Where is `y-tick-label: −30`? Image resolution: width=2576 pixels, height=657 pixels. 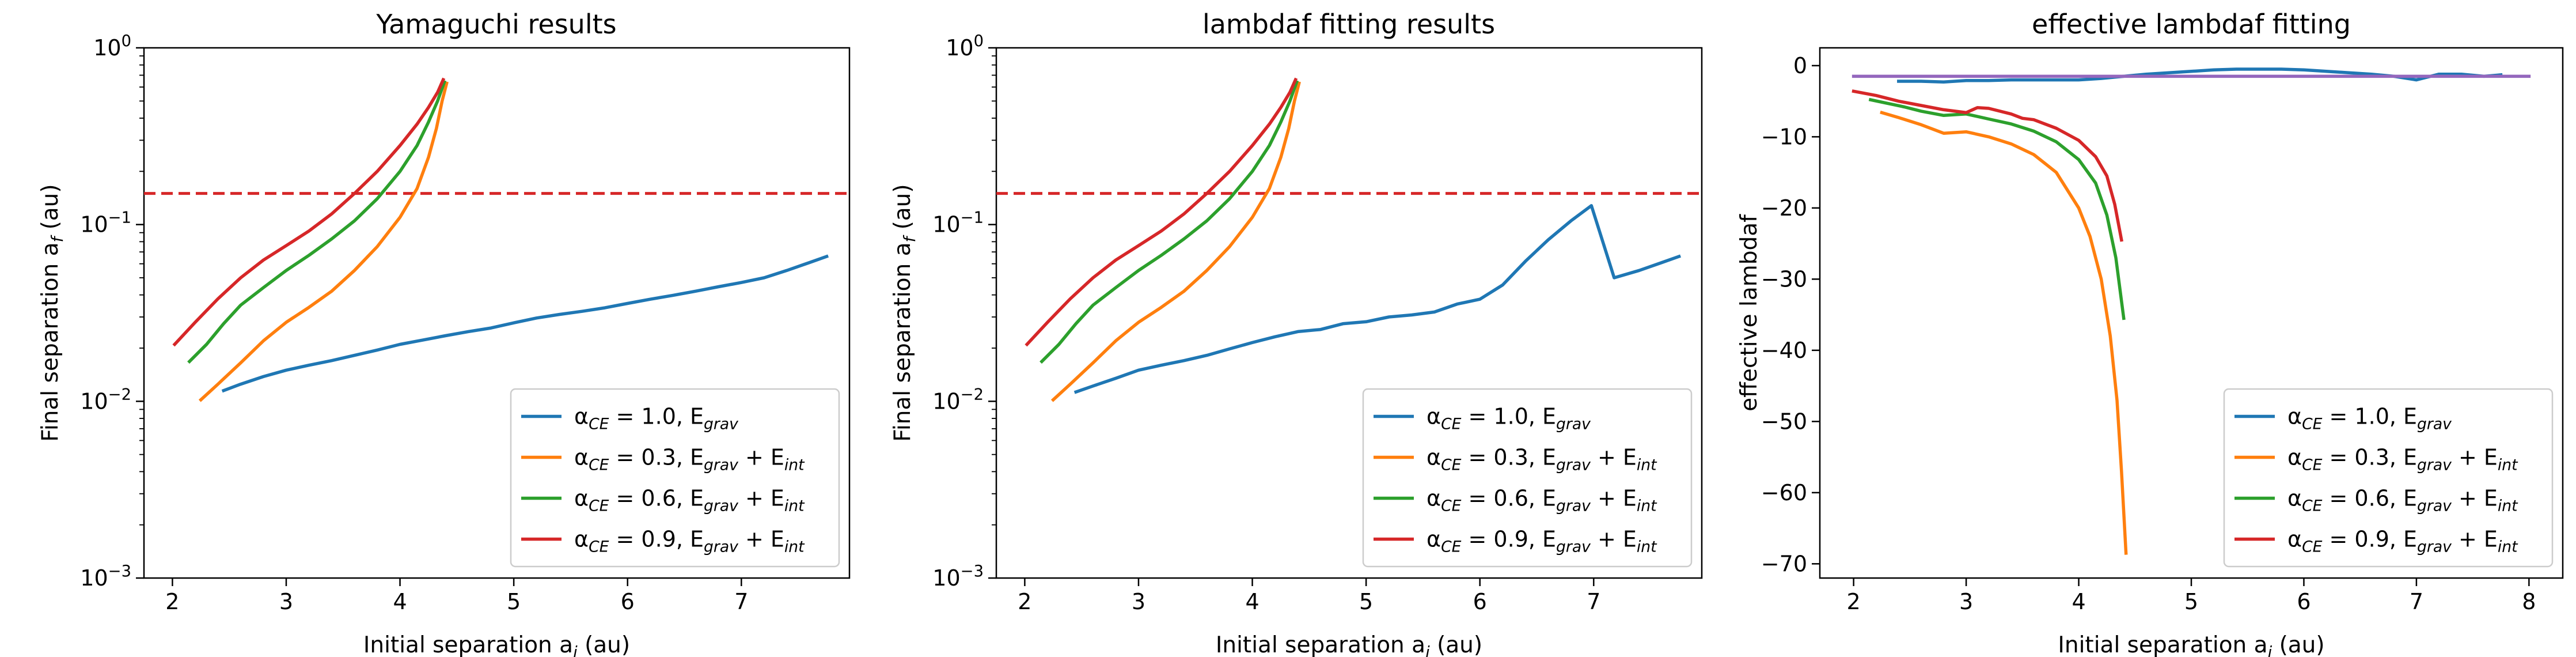 y-tick-label: −30 is located at coordinates (1784, 279).